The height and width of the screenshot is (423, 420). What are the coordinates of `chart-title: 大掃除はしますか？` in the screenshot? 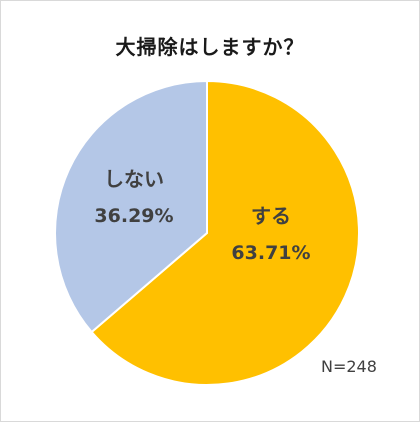 It's located at (210, 47).